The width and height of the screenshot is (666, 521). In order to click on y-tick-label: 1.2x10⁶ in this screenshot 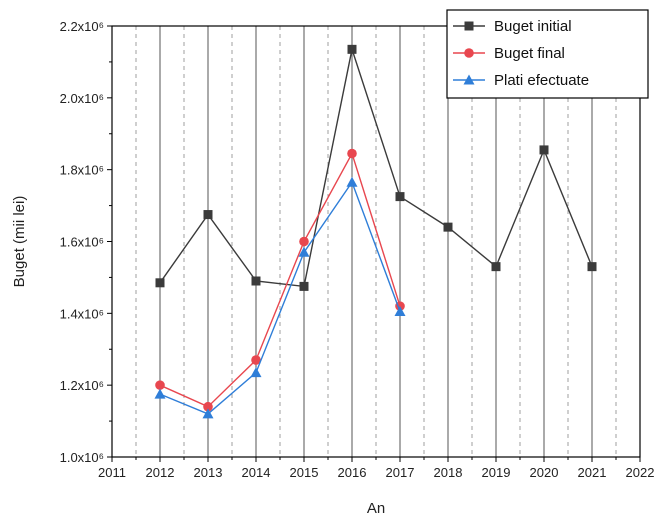, I will do `click(82, 385)`.